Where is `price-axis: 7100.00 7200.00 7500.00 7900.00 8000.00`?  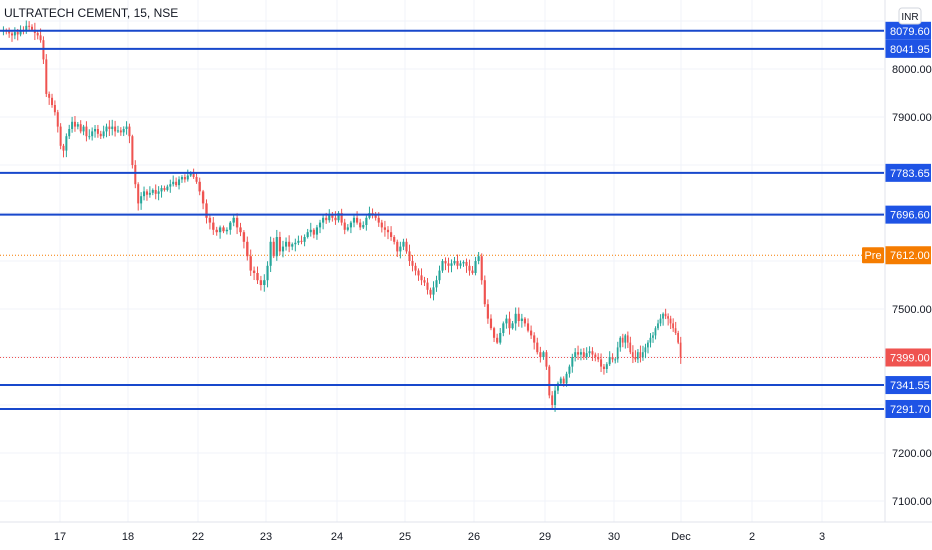 price-axis: 7100.00 7200.00 7500.00 7900.00 8000.00 is located at coordinates (908, 261).